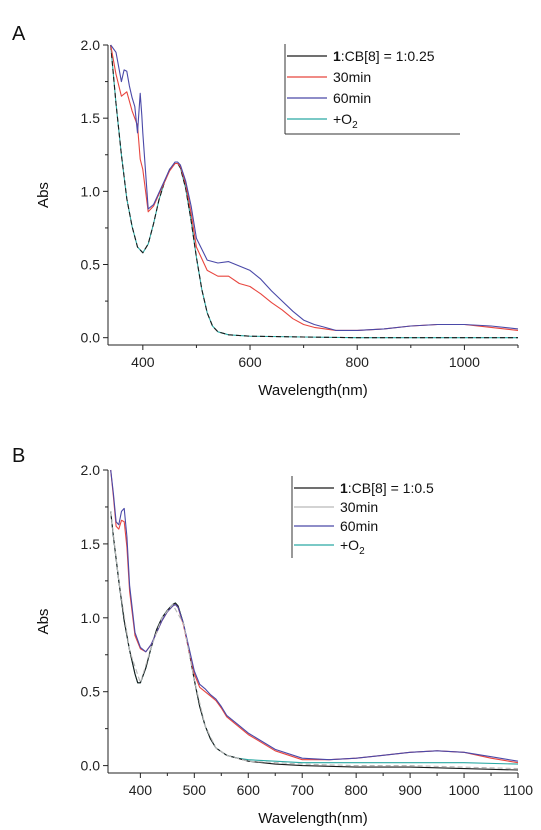 The image size is (541, 830). Describe the element at coordinates (372, 89) in the screenshot. I see `legend: 1:CB[8] = 1:0.25 30min 60min +O2` at that location.